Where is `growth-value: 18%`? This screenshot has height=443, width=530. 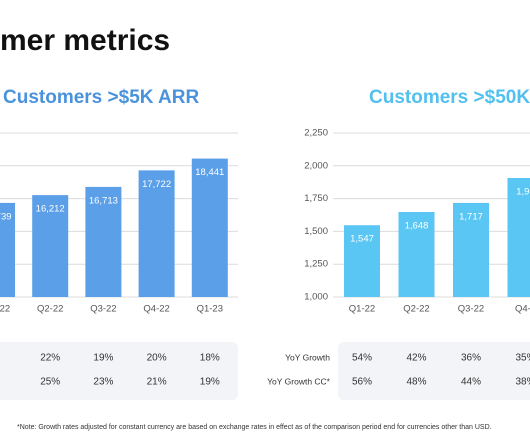 growth-value: 18% is located at coordinates (210, 358).